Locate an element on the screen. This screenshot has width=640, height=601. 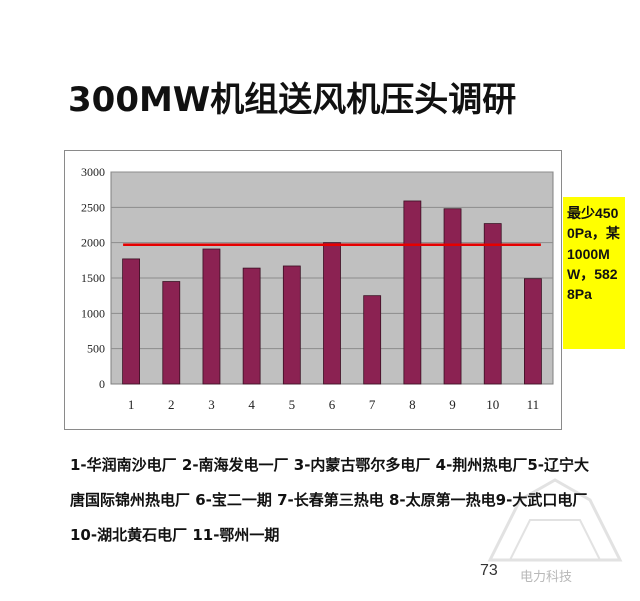
x-tick-label: 2 is located at coordinates (171, 404).